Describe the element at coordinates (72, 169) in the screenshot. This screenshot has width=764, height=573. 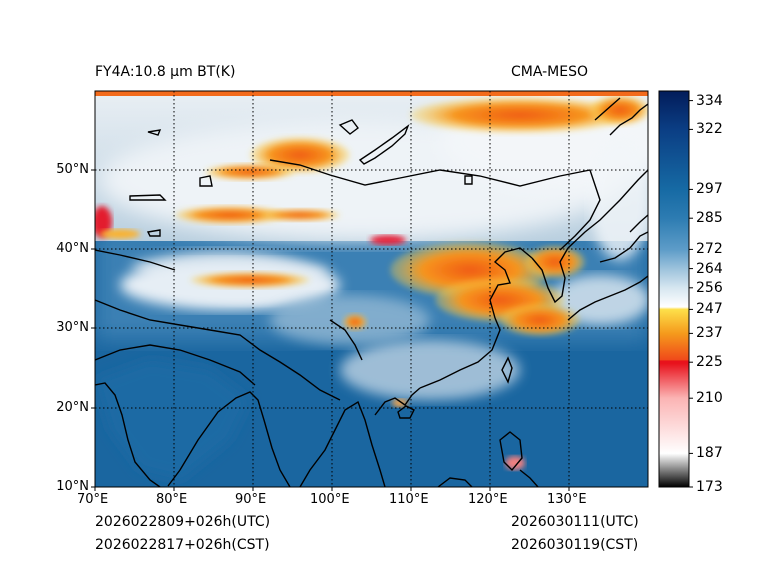
I see `lat-label-50n: 50°N` at that location.